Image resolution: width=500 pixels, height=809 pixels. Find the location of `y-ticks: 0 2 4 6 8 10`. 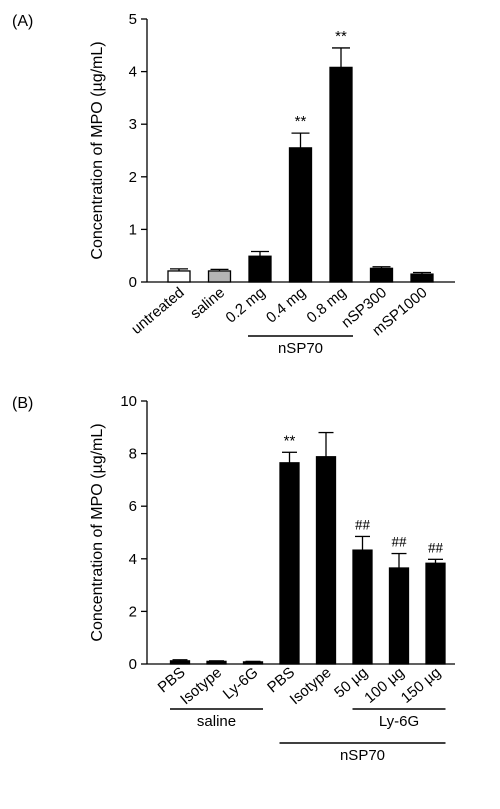

y-ticks: 0 2 4 6 8 10 is located at coordinates (133, 533).